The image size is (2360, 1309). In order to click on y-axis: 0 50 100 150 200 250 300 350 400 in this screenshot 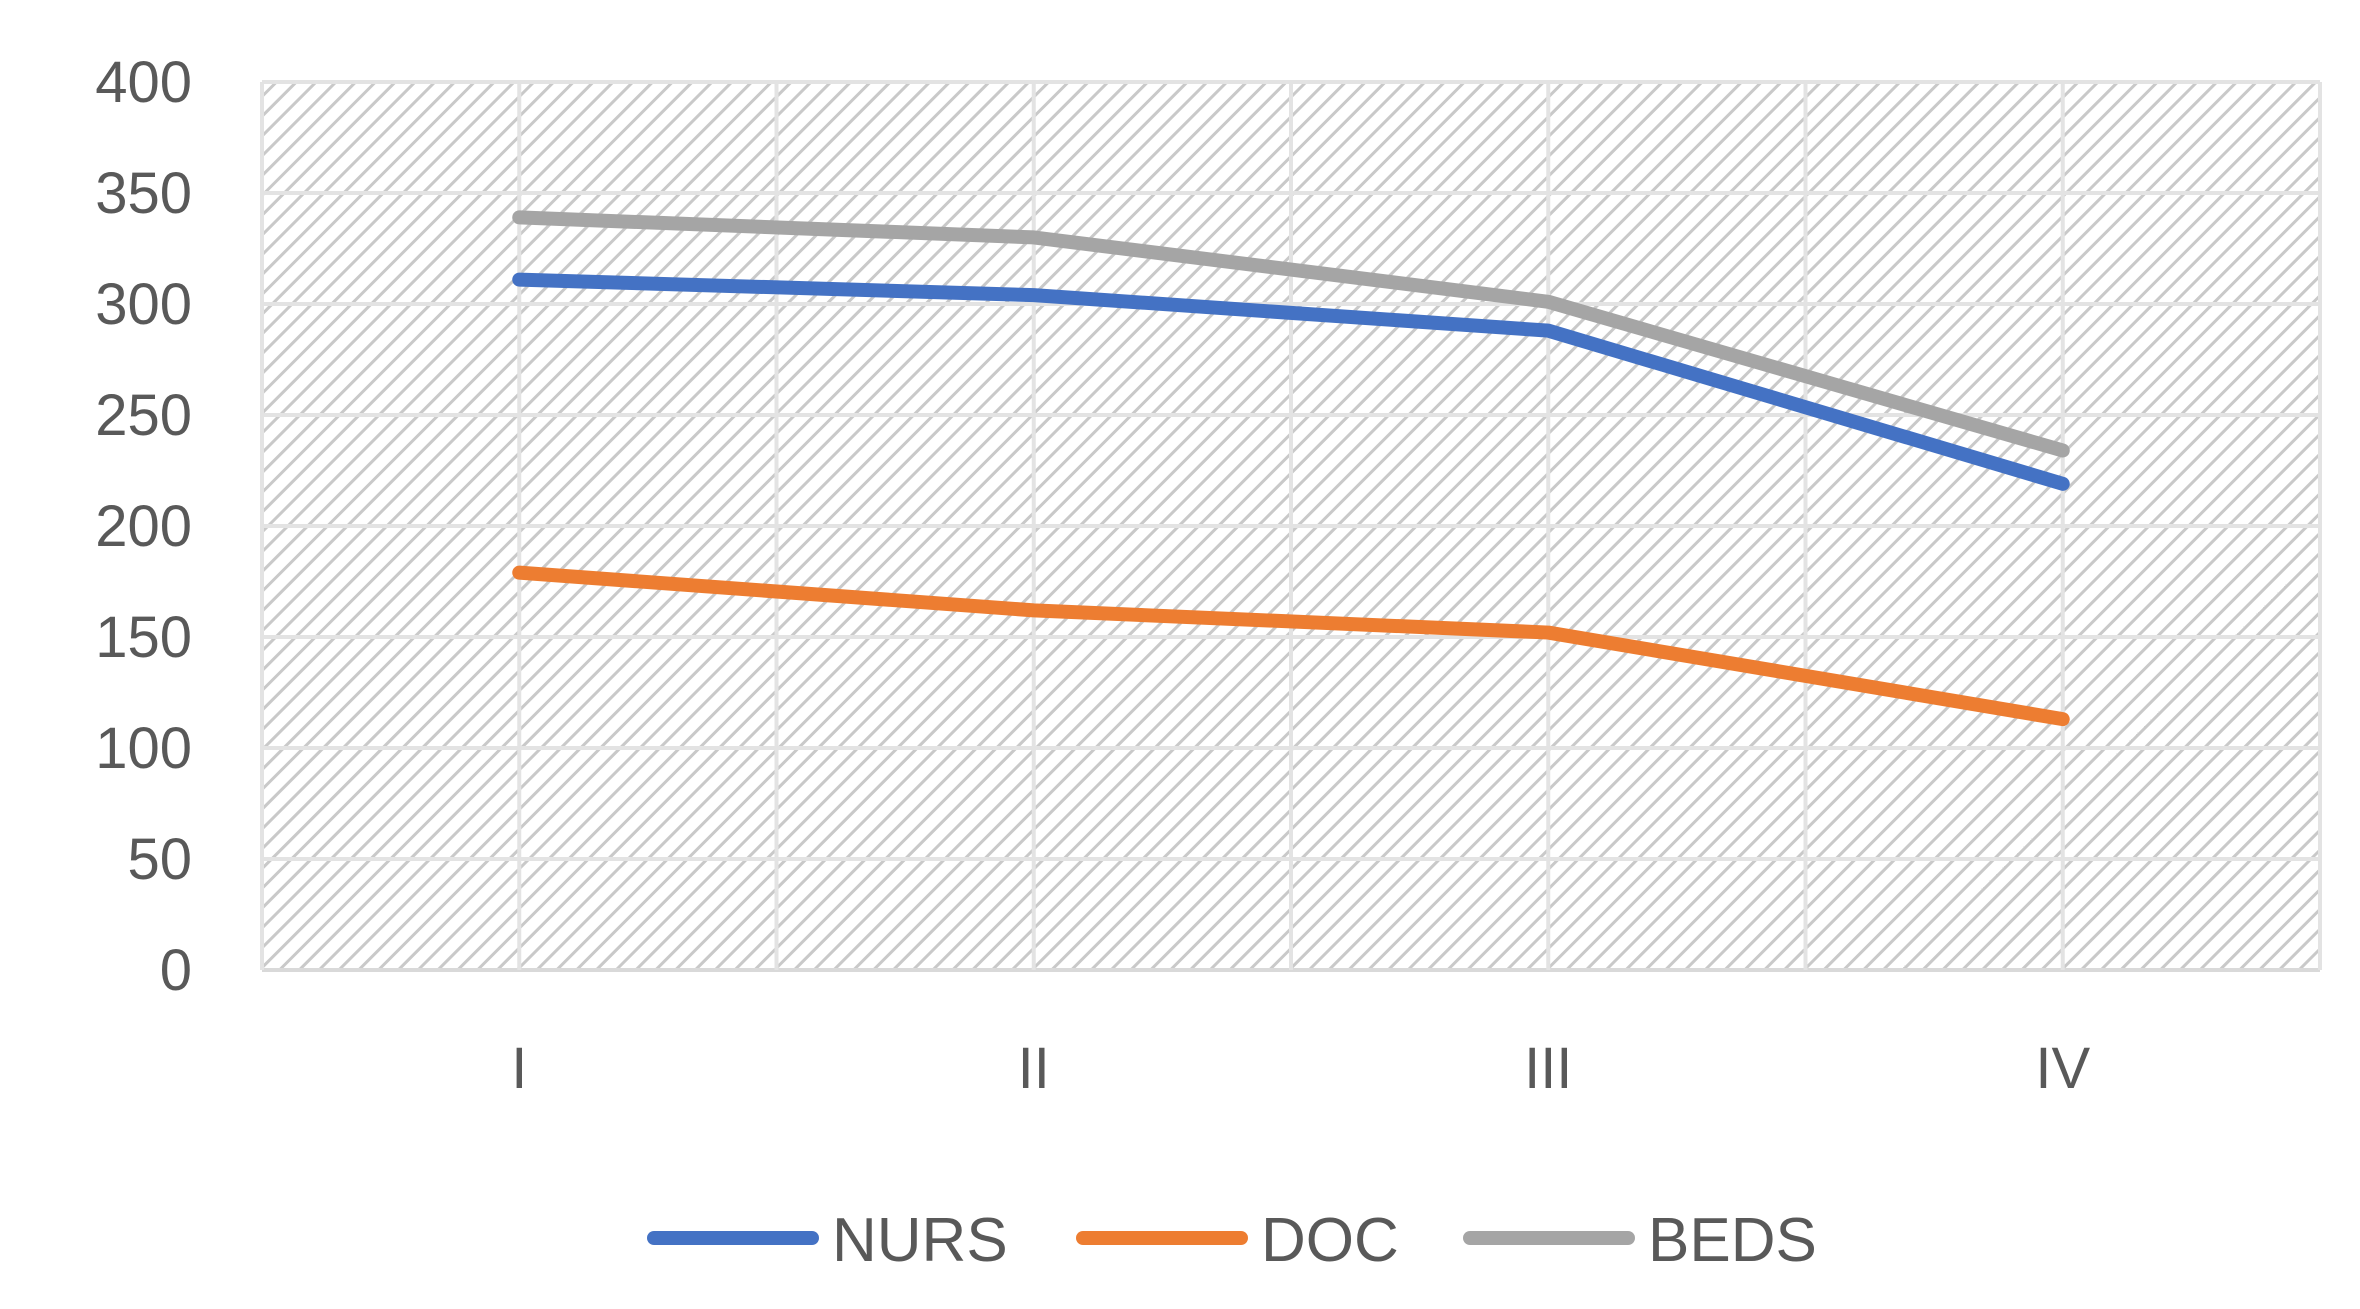, I will do `click(143, 526)`.